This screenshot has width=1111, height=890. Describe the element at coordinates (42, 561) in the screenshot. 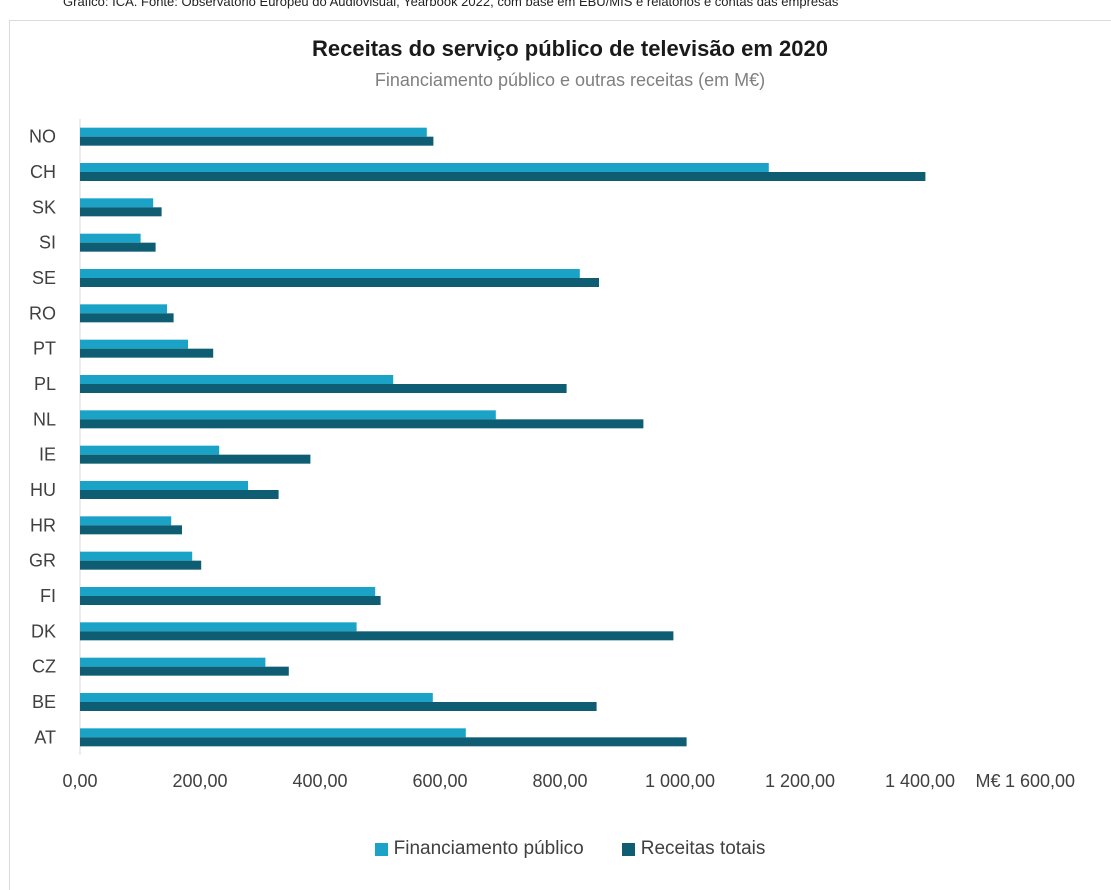

I see `y-tick-label: GR` at that location.